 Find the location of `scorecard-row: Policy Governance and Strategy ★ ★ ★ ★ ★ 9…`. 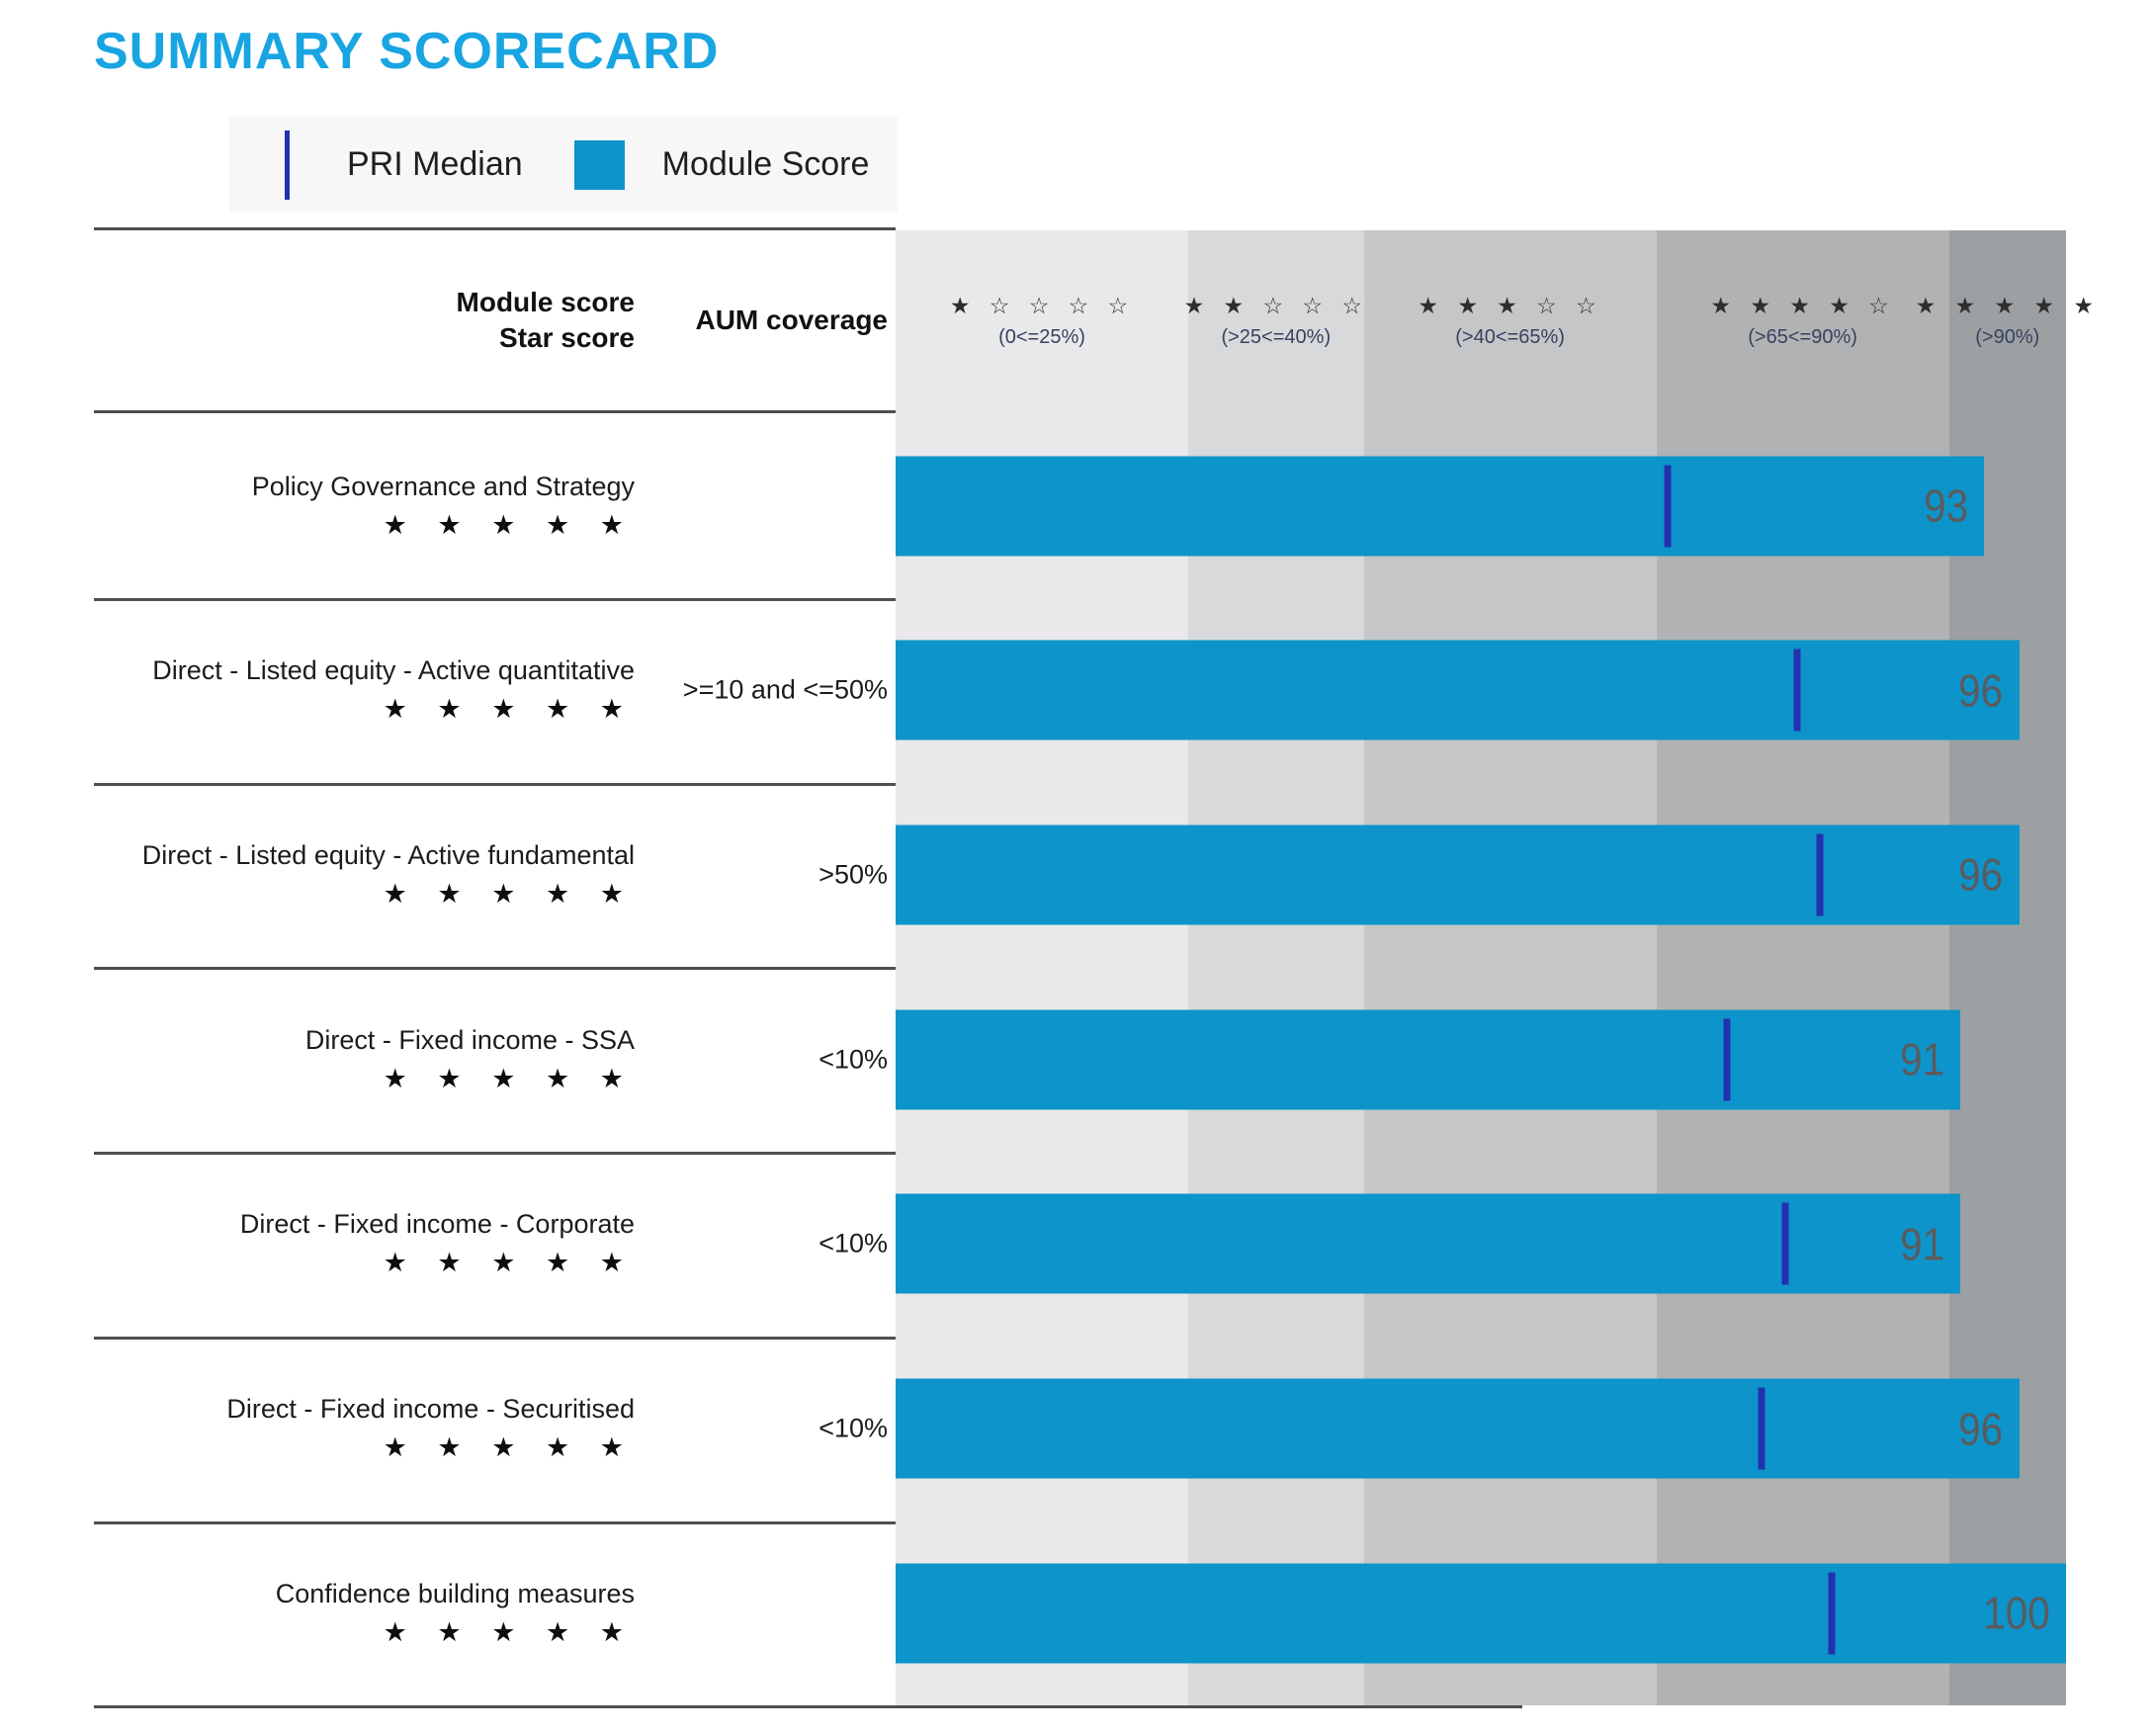

scorecard-row: Policy Governance and Strategy ★ ★ ★ ★ ★ 9… is located at coordinates (1077, 507).